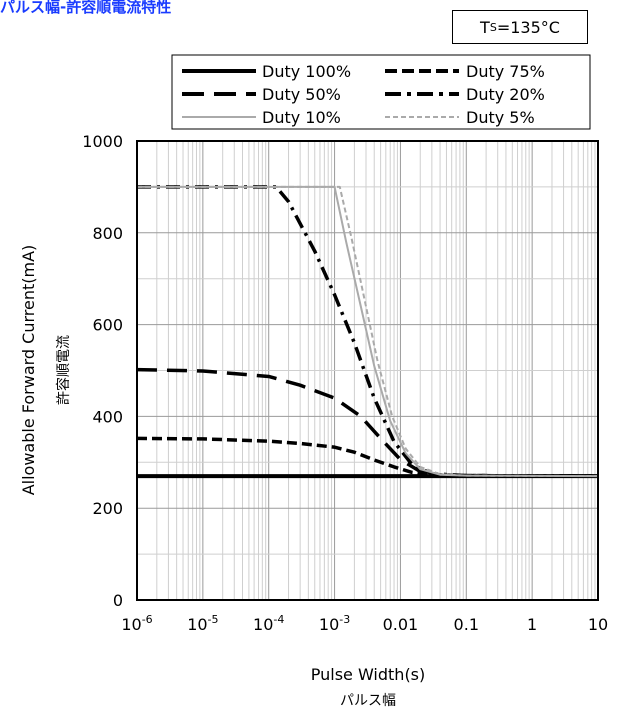  Describe the element at coordinates (202, 623) in the screenshot. I see `x-tick-label: 10⁻⁵` at that location.